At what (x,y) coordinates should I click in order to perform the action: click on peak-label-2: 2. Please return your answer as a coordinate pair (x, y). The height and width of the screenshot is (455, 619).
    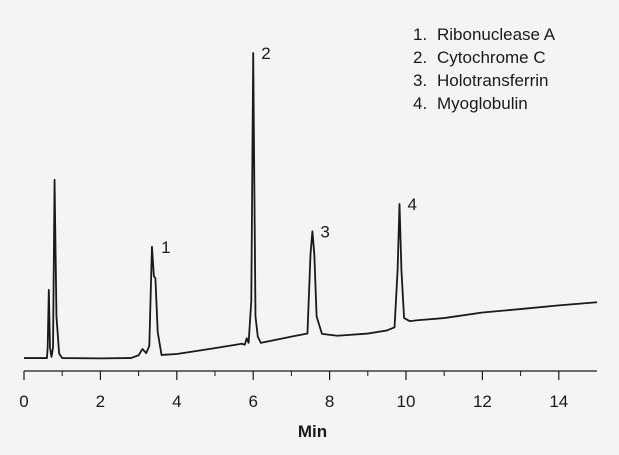
    Looking at the image, I should click on (265, 53).